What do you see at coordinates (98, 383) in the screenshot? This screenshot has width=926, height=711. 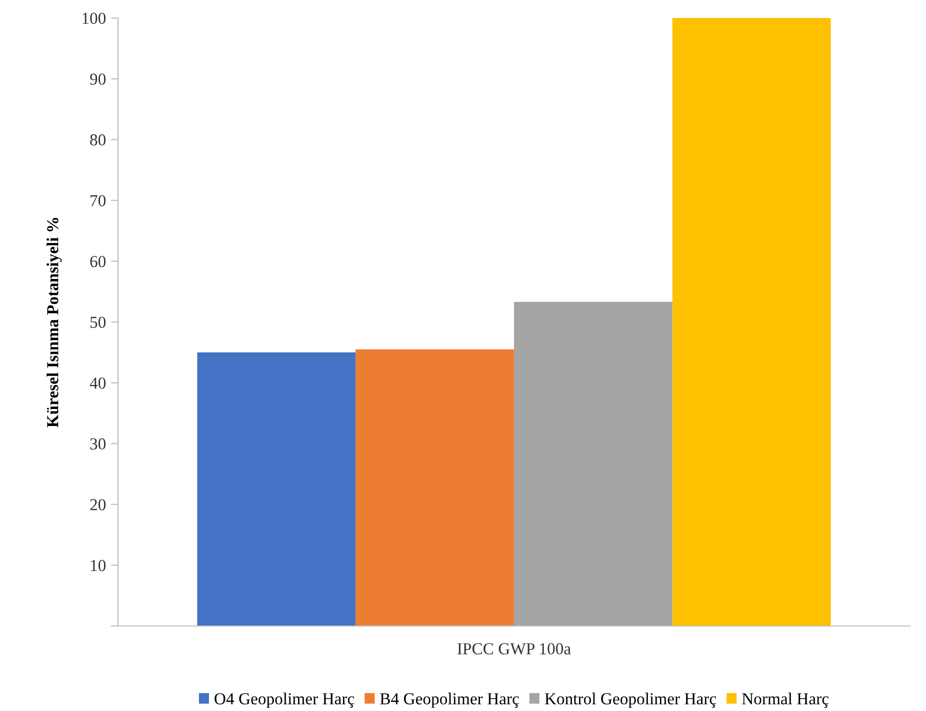 I see `y-tick-label: 40` at bounding box center [98, 383].